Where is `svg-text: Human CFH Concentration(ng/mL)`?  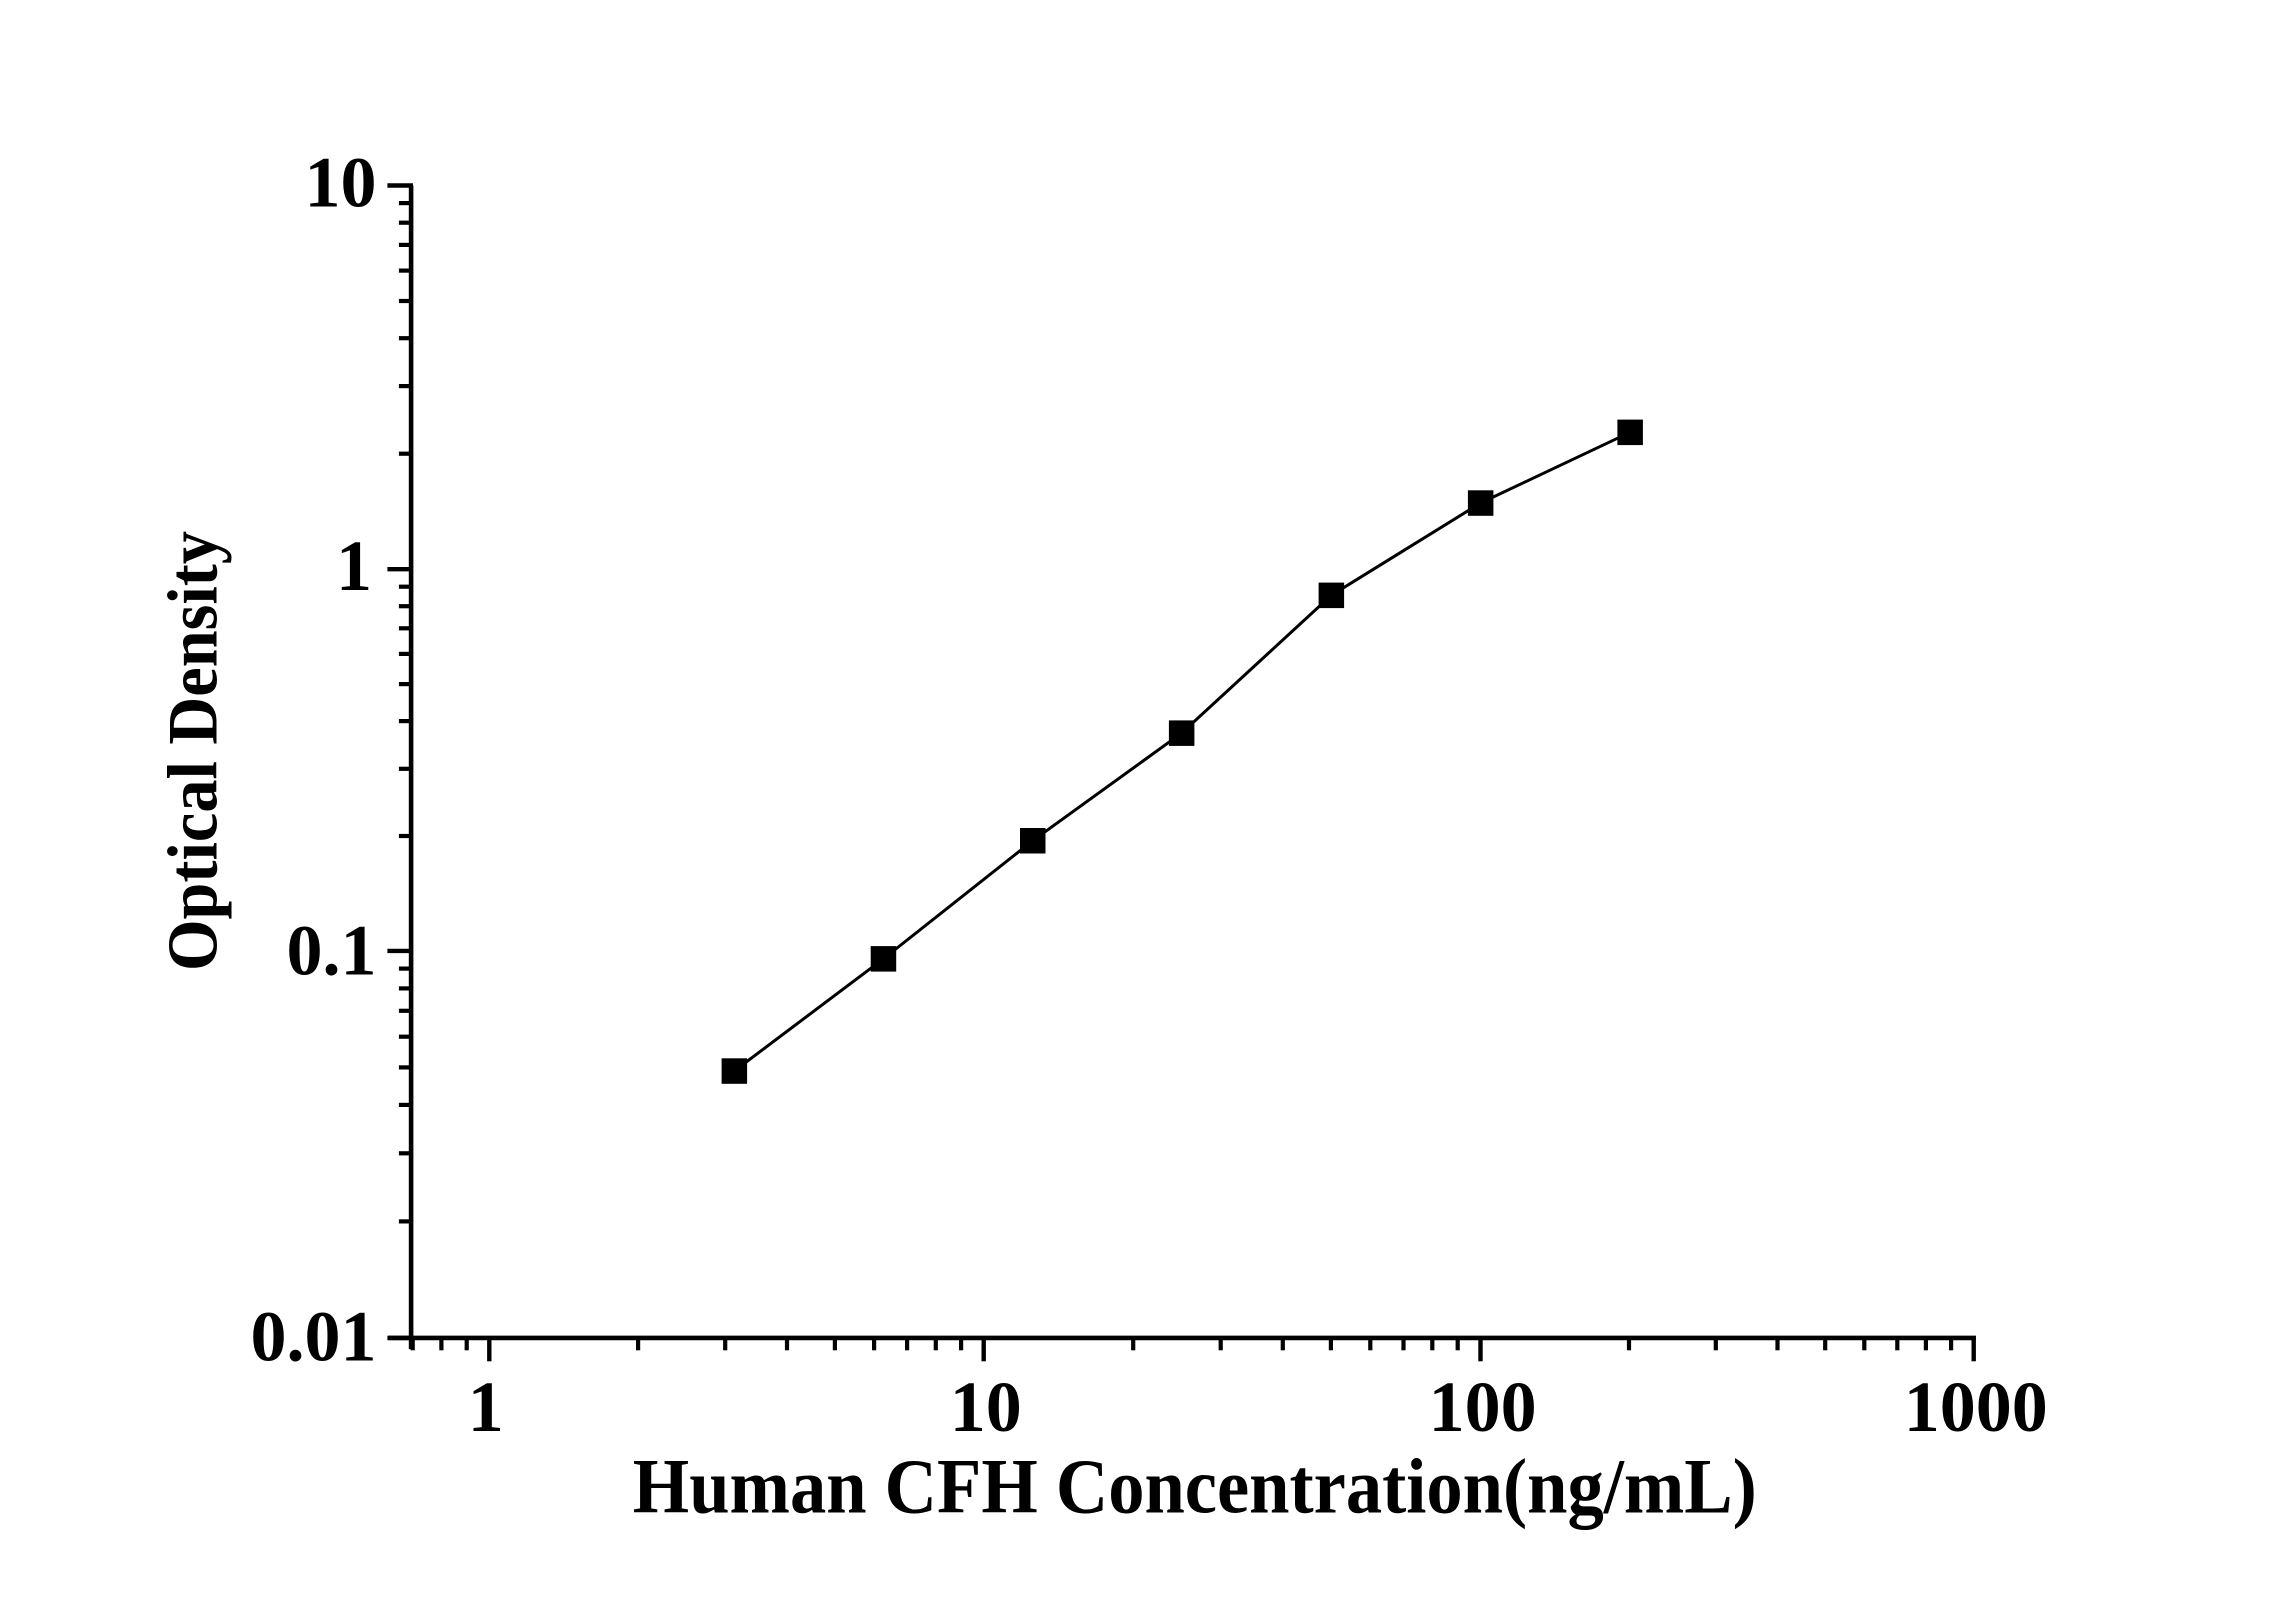 svg-text: Human CFH Concentration(ng/mL) is located at coordinates (1195, 1486).